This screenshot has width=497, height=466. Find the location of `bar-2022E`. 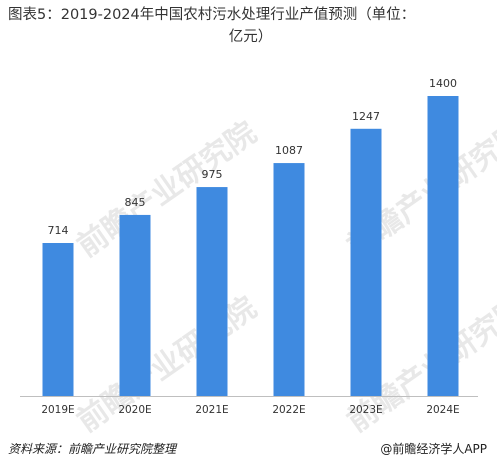

bar-2022E is located at coordinates (289, 279).